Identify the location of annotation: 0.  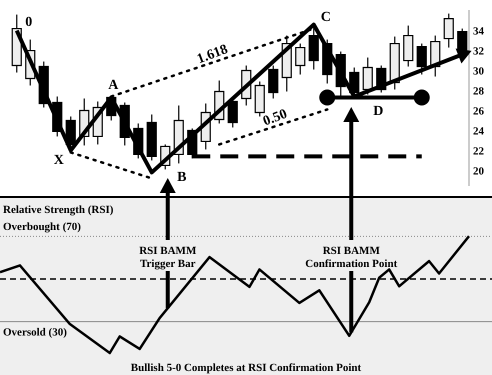
(28, 22).